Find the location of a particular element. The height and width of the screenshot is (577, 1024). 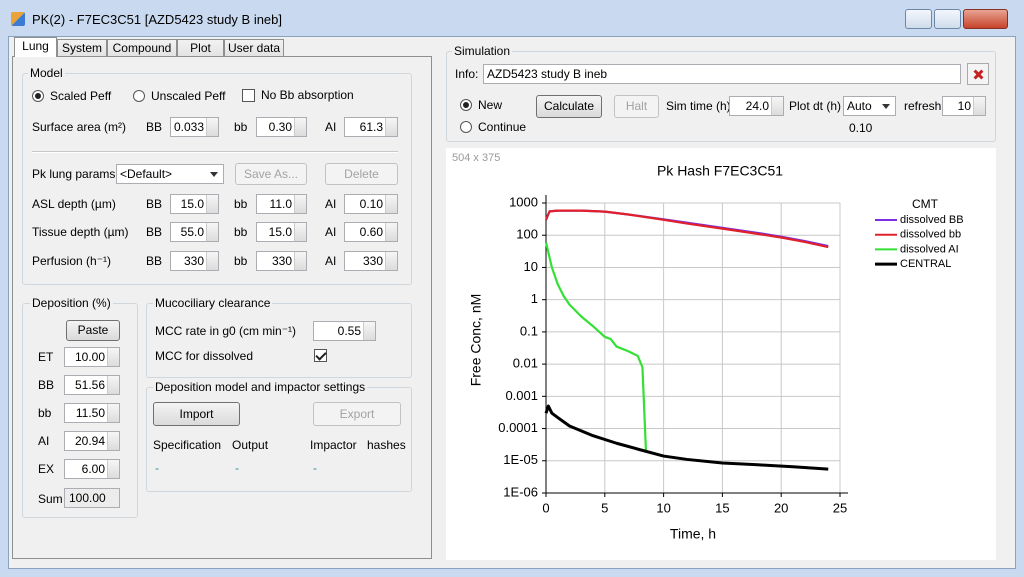

legend-label: dissolved BB is located at coordinates (932, 220).